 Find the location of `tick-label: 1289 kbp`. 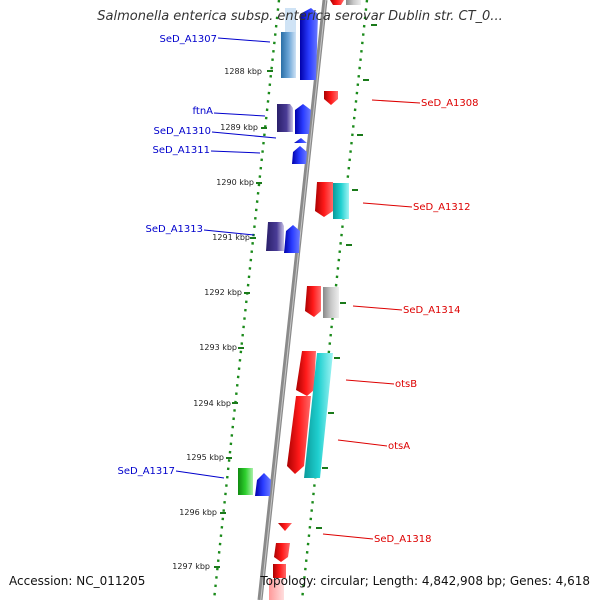

tick-label: 1289 kbp is located at coordinates (239, 127).